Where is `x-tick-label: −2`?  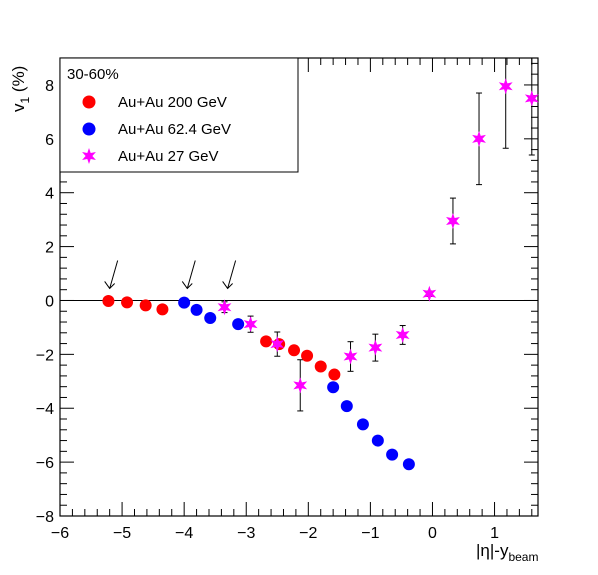
x-tick-label: −2 is located at coordinates (308, 533).